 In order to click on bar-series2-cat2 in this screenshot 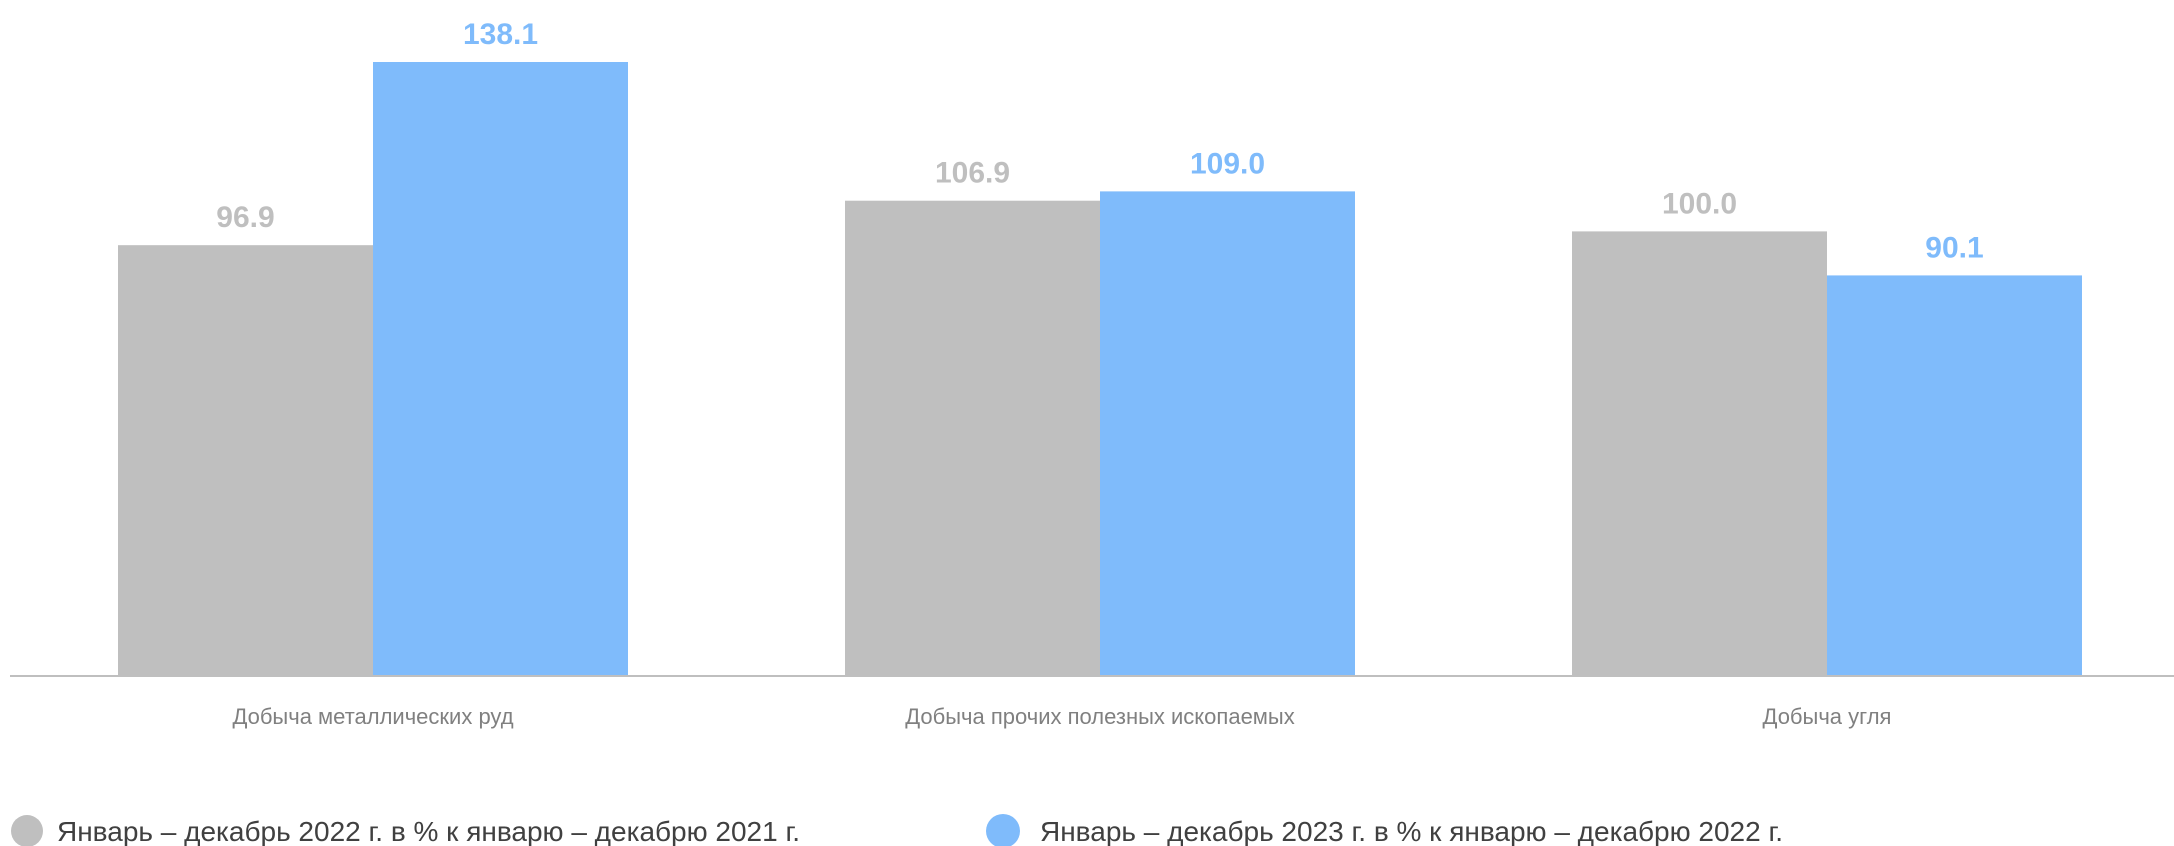, I will do `click(1227, 433)`.